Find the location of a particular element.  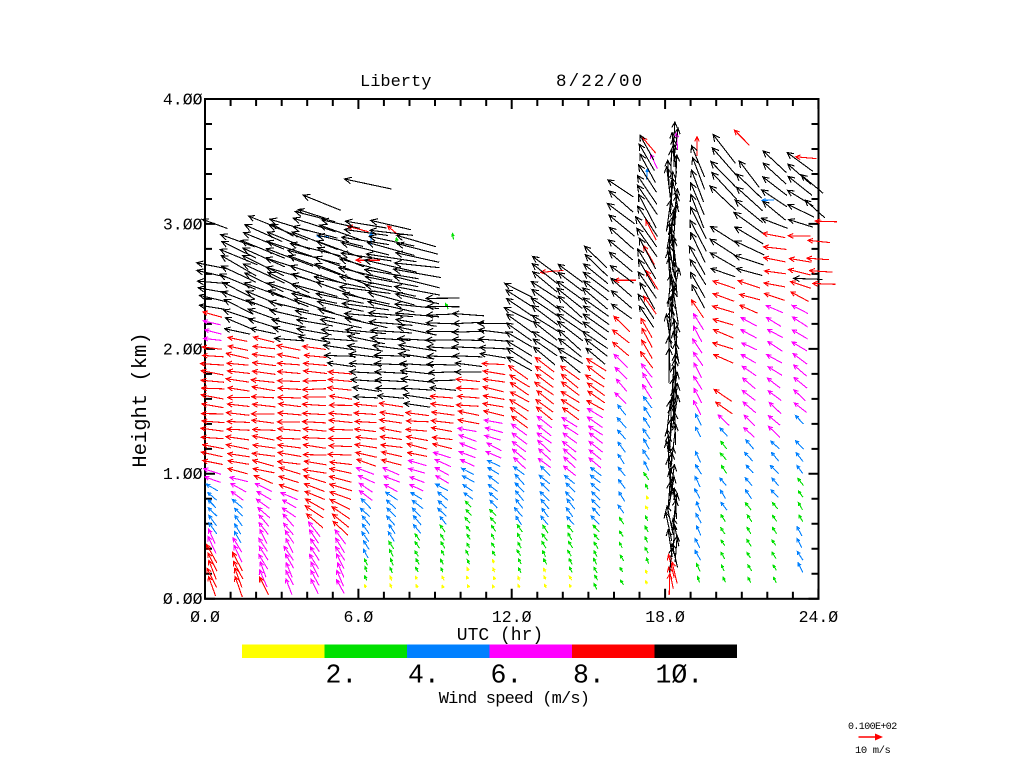

svg-text: 12.Ø is located at coordinates (512, 617).